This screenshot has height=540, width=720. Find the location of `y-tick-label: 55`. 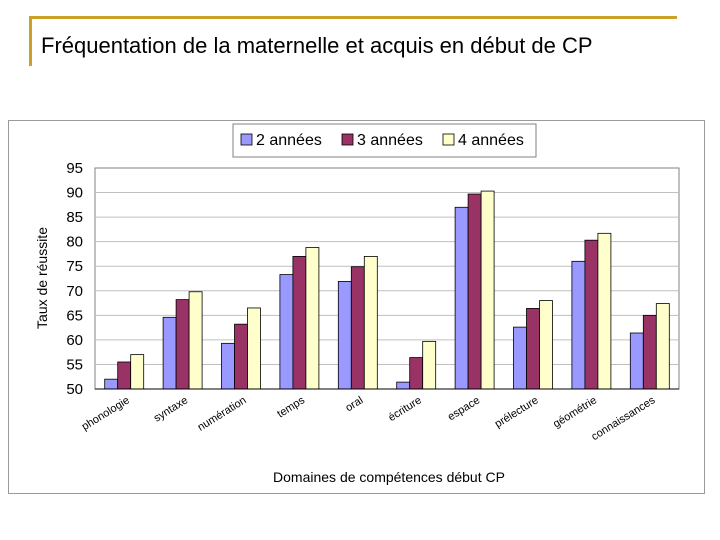

y-tick-label: 55 is located at coordinates (74, 364).